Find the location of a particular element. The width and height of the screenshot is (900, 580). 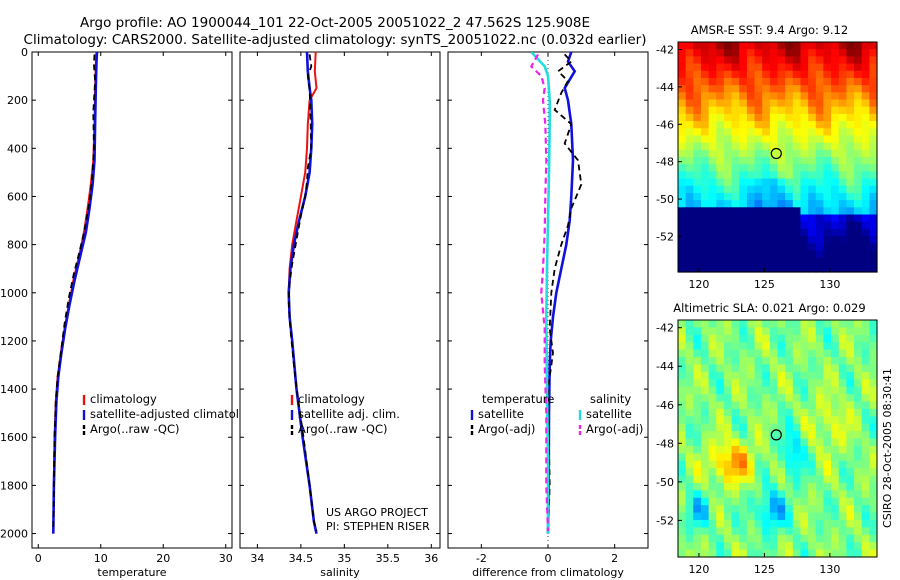

sla-map-ytick-label: -42 is located at coordinates (665, 328).